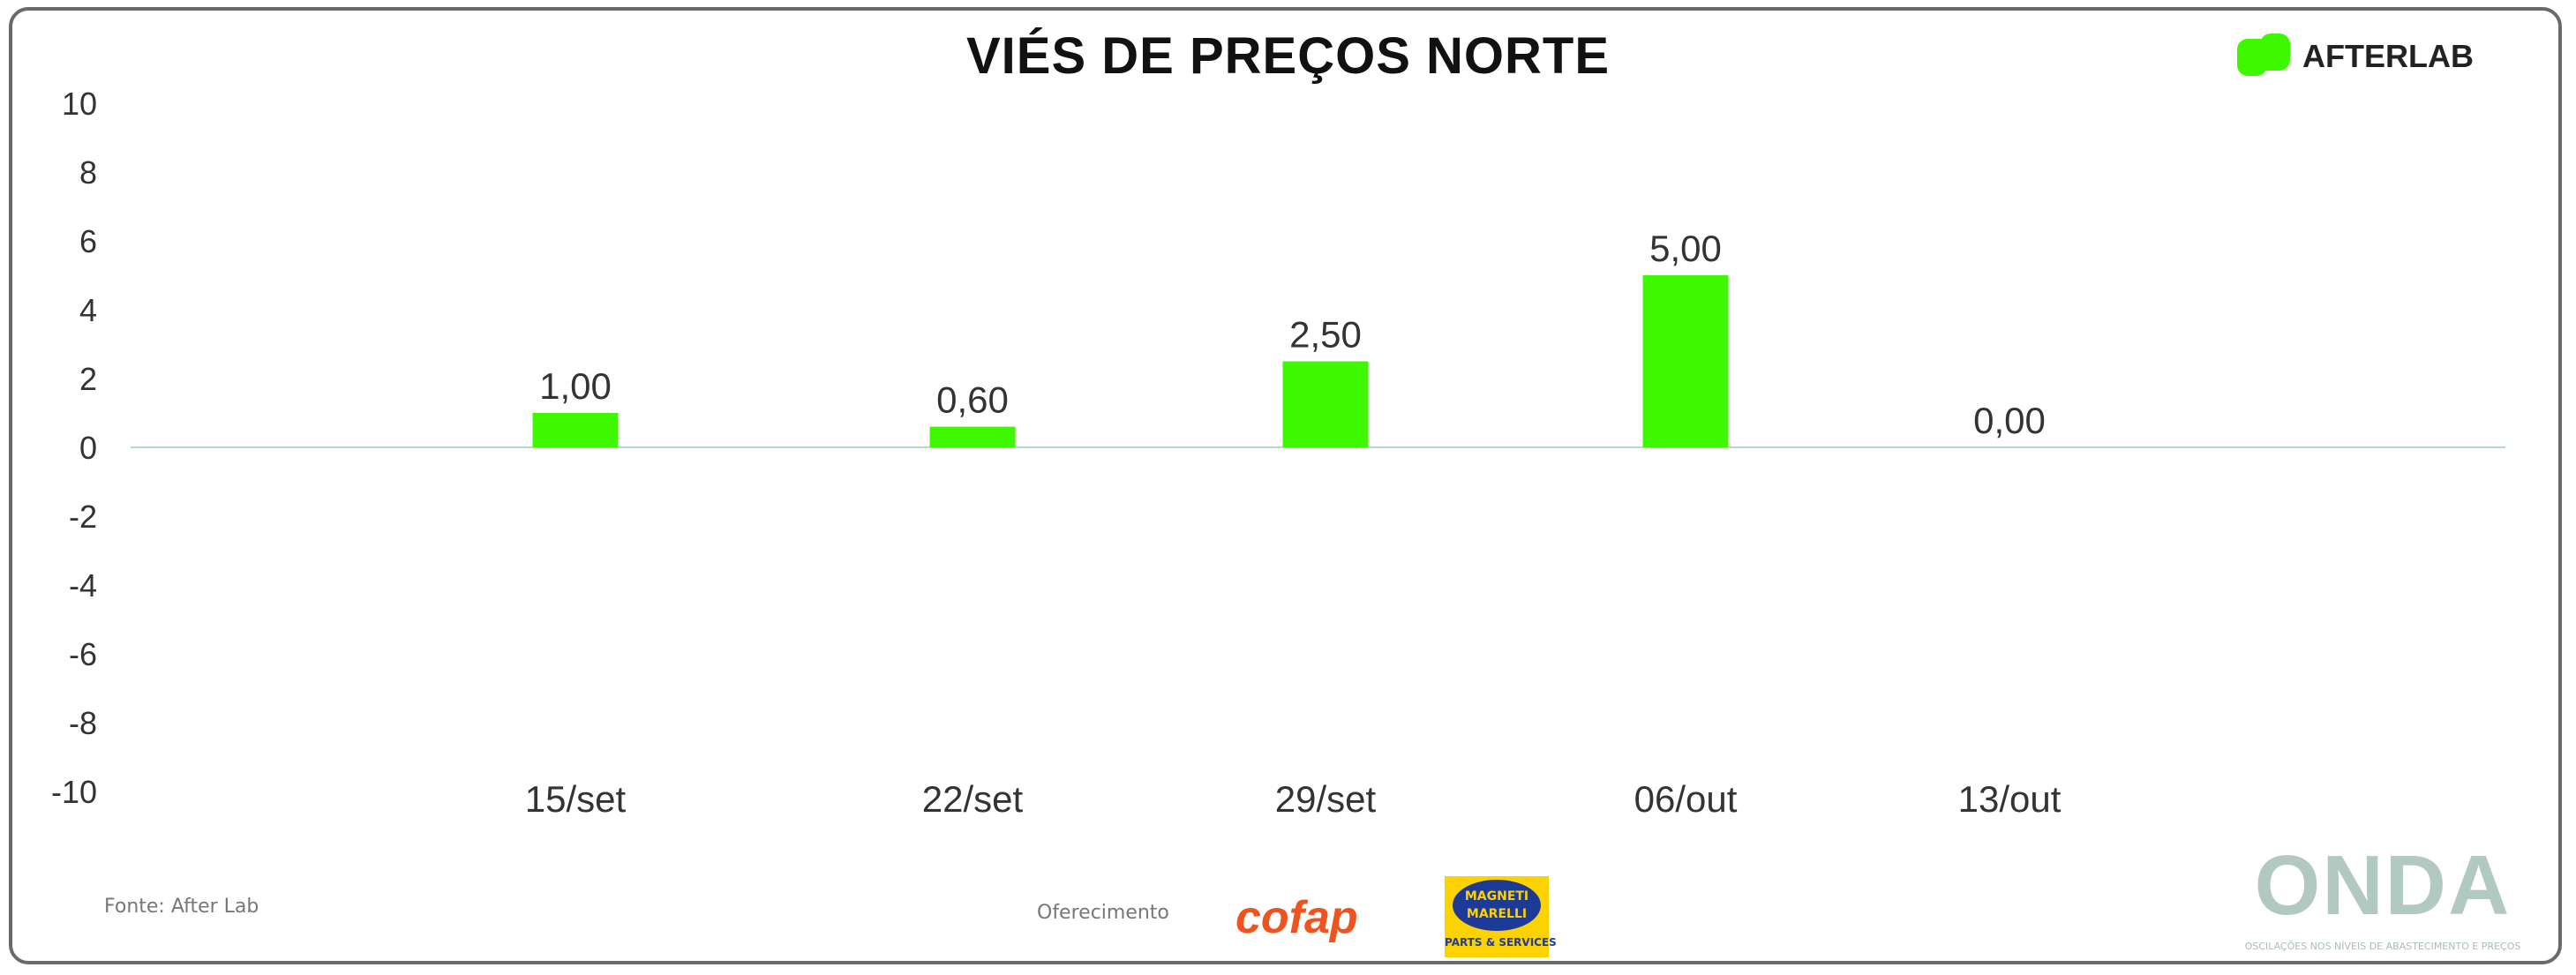 The height and width of the screenshot is (975, 2576). What do you see at coordinates (2010, 799) in the screenshot?
I see `x-tick-label: 13/out` at bounding box center [2010, 799].